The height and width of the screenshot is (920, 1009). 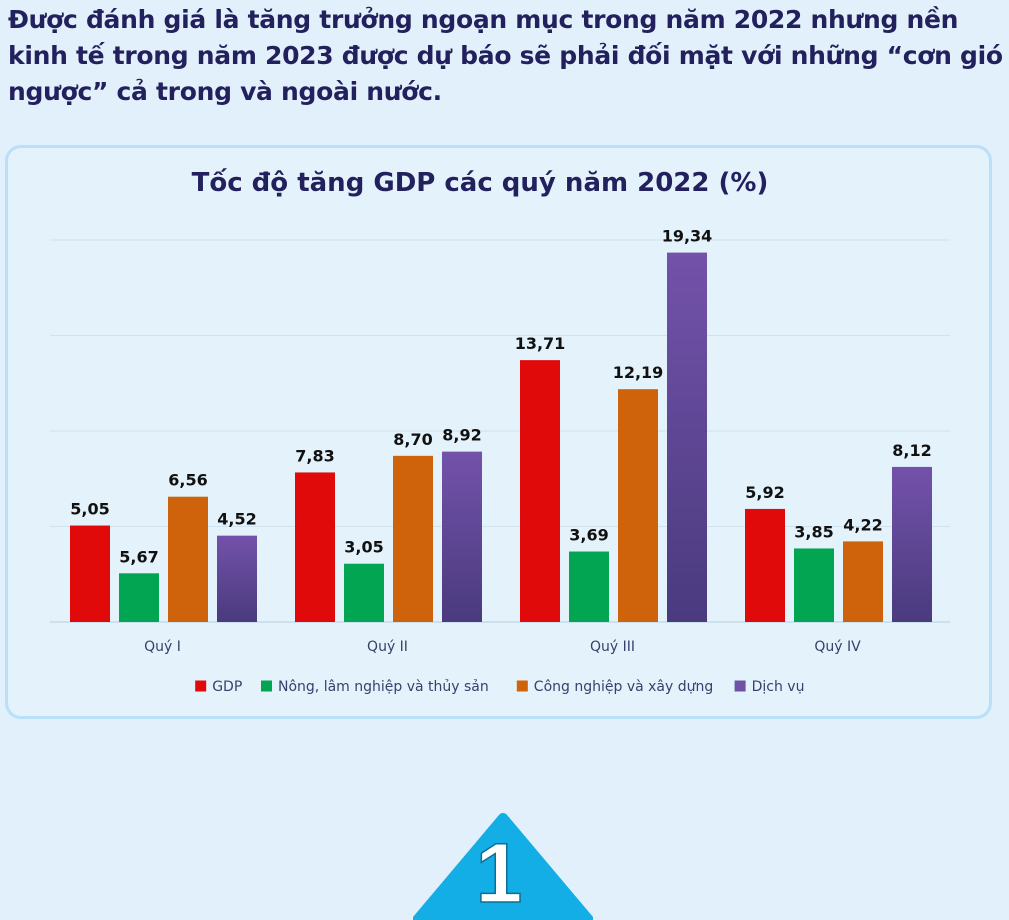 I want to click on data-label: 8,12, so click(x=911, y=450).